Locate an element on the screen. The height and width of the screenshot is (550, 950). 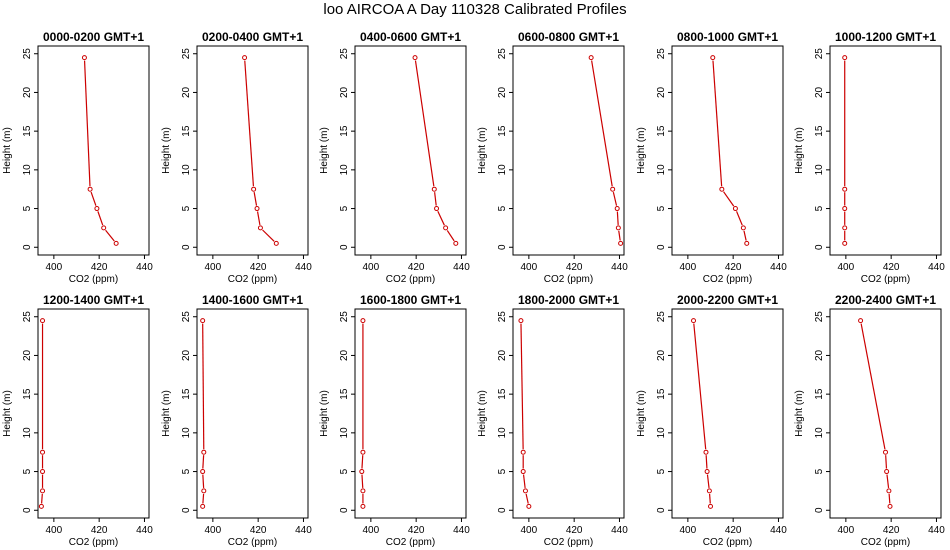
chart-title: 0200-0400 GMT+1 is located at coordinates (252, 37).